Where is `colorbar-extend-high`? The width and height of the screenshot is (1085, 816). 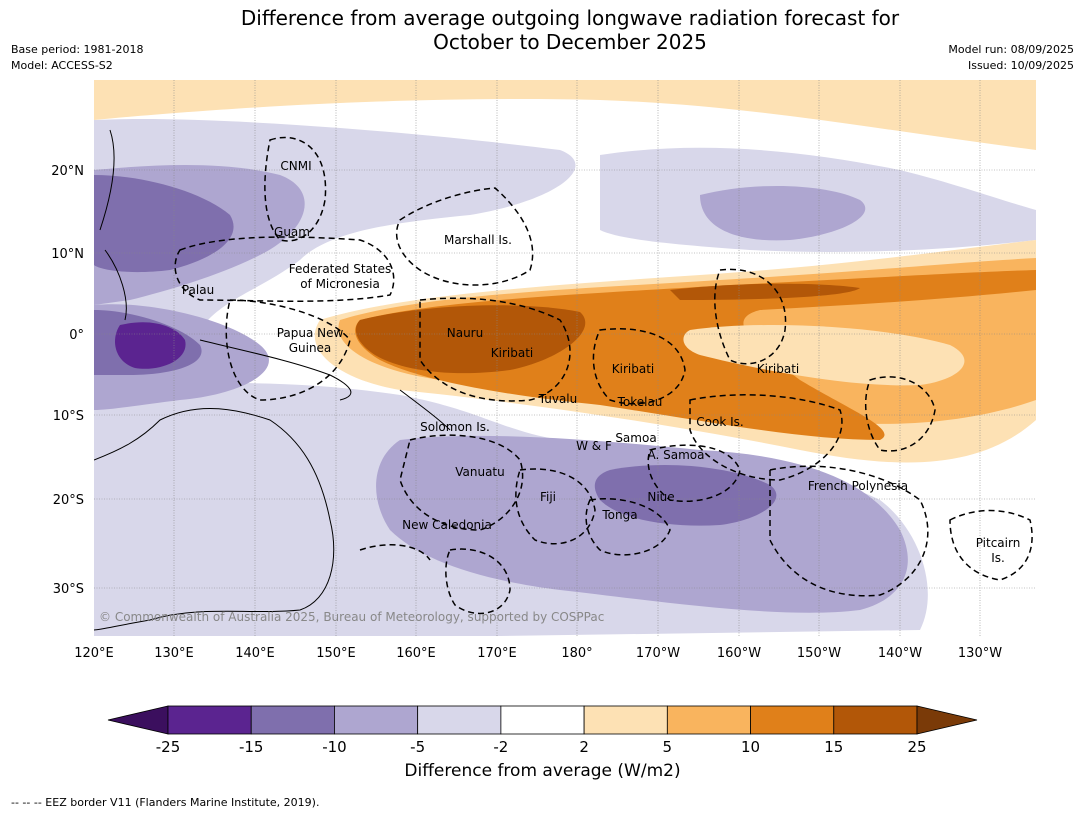 colorbar-extend-high is located at coordinates (947, 720).